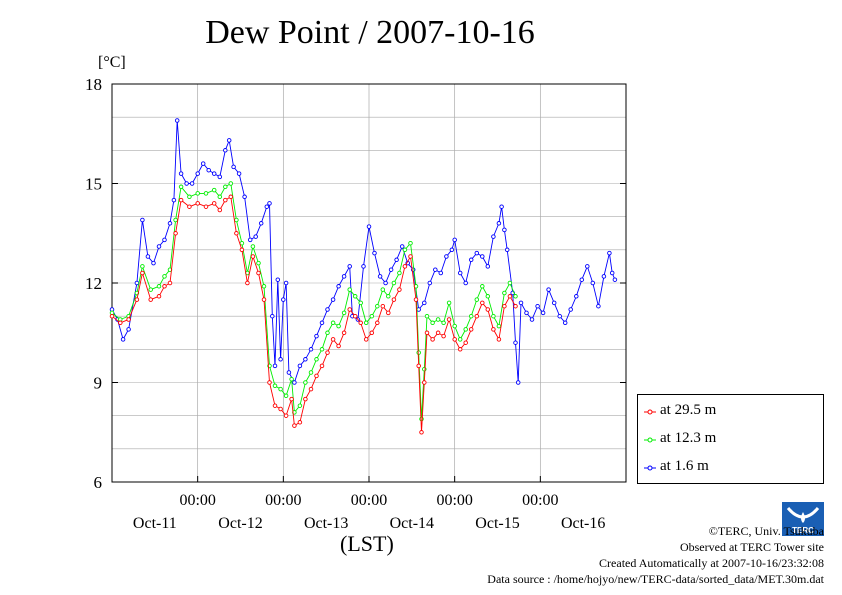  Describe the element at coordinates (688, 438) in the screenshot. I see `legend-label-12-3m: at 12.3 m` at that location.